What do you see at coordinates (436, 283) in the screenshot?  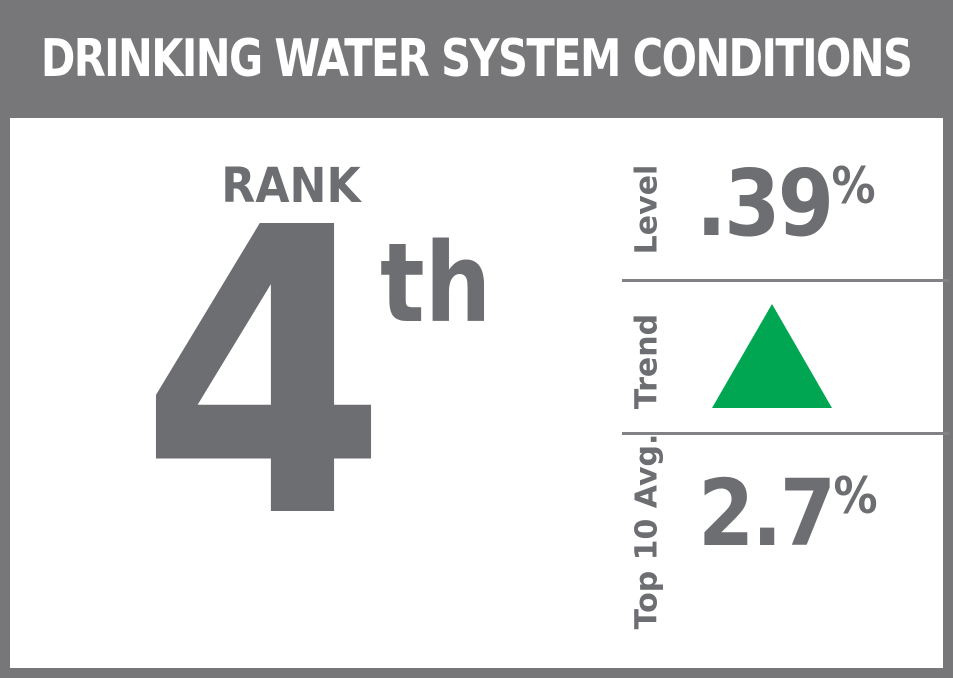 I see `rank-suffix: th` at bounding box center [436, 283].